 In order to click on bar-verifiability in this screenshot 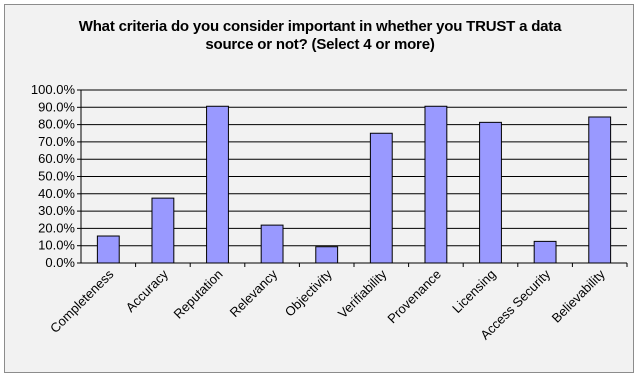, I will do `click(381, 198)`.